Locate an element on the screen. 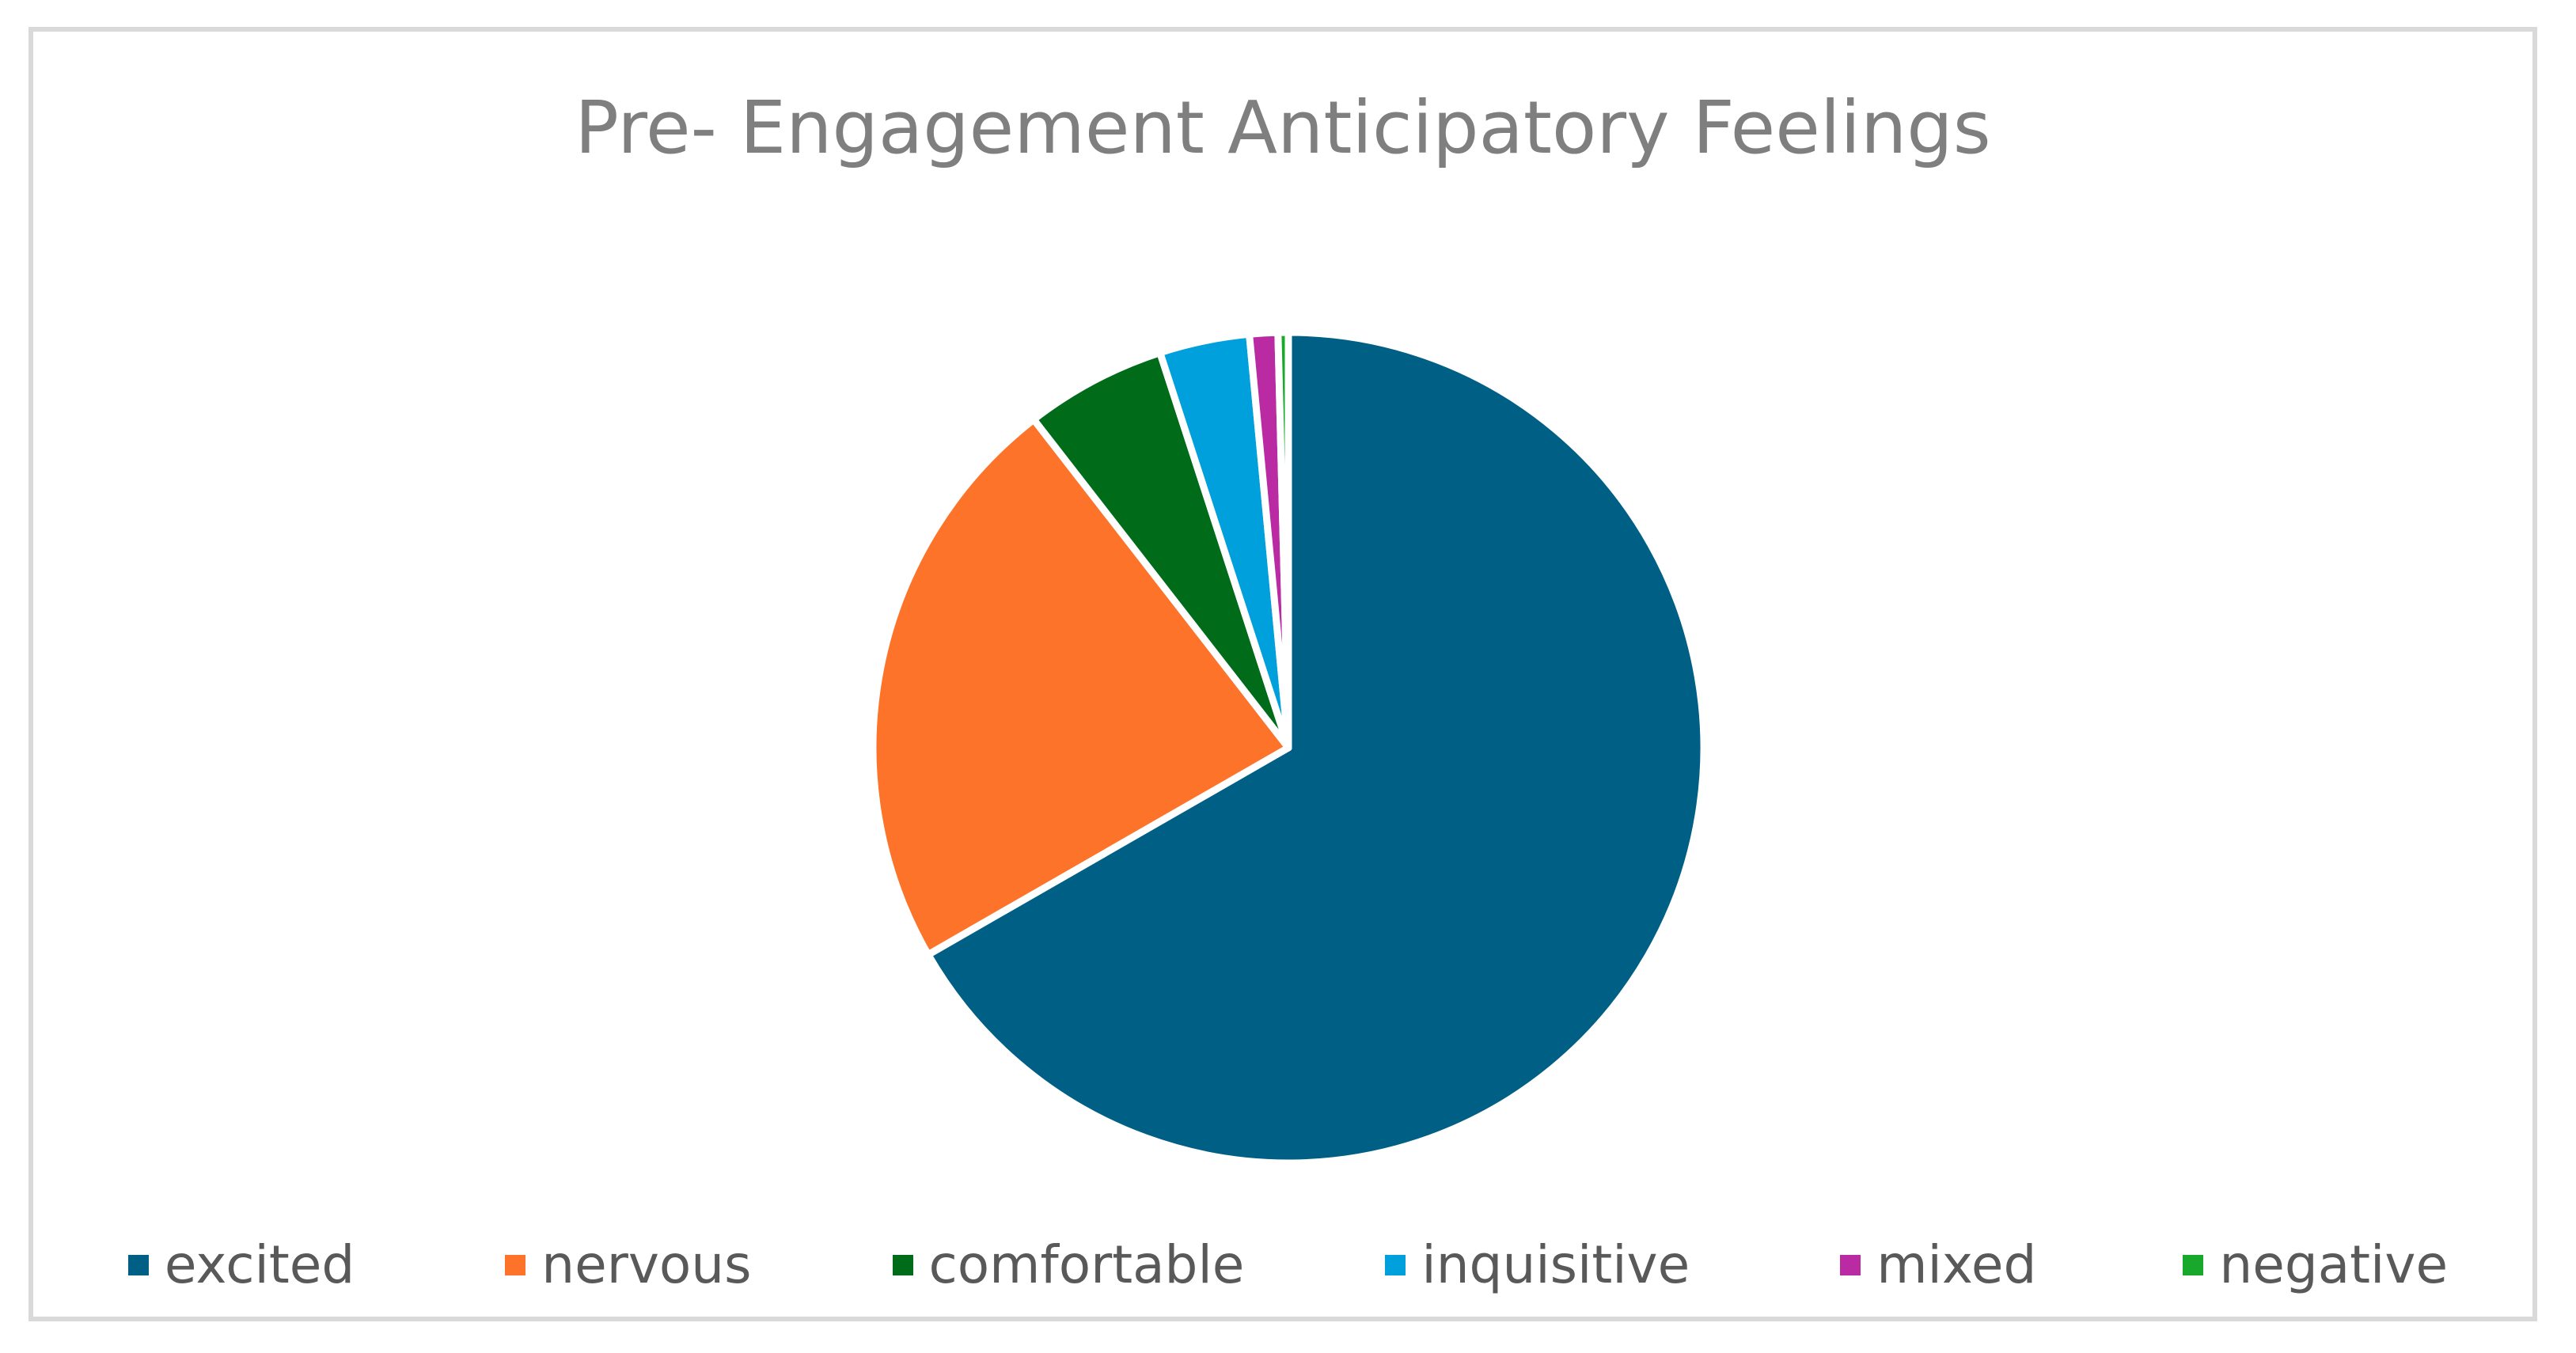 Image resolution: width=2576 pixels, height=1353 pixels. legend-item-excited: excited is located at coordinates (241, 1264).